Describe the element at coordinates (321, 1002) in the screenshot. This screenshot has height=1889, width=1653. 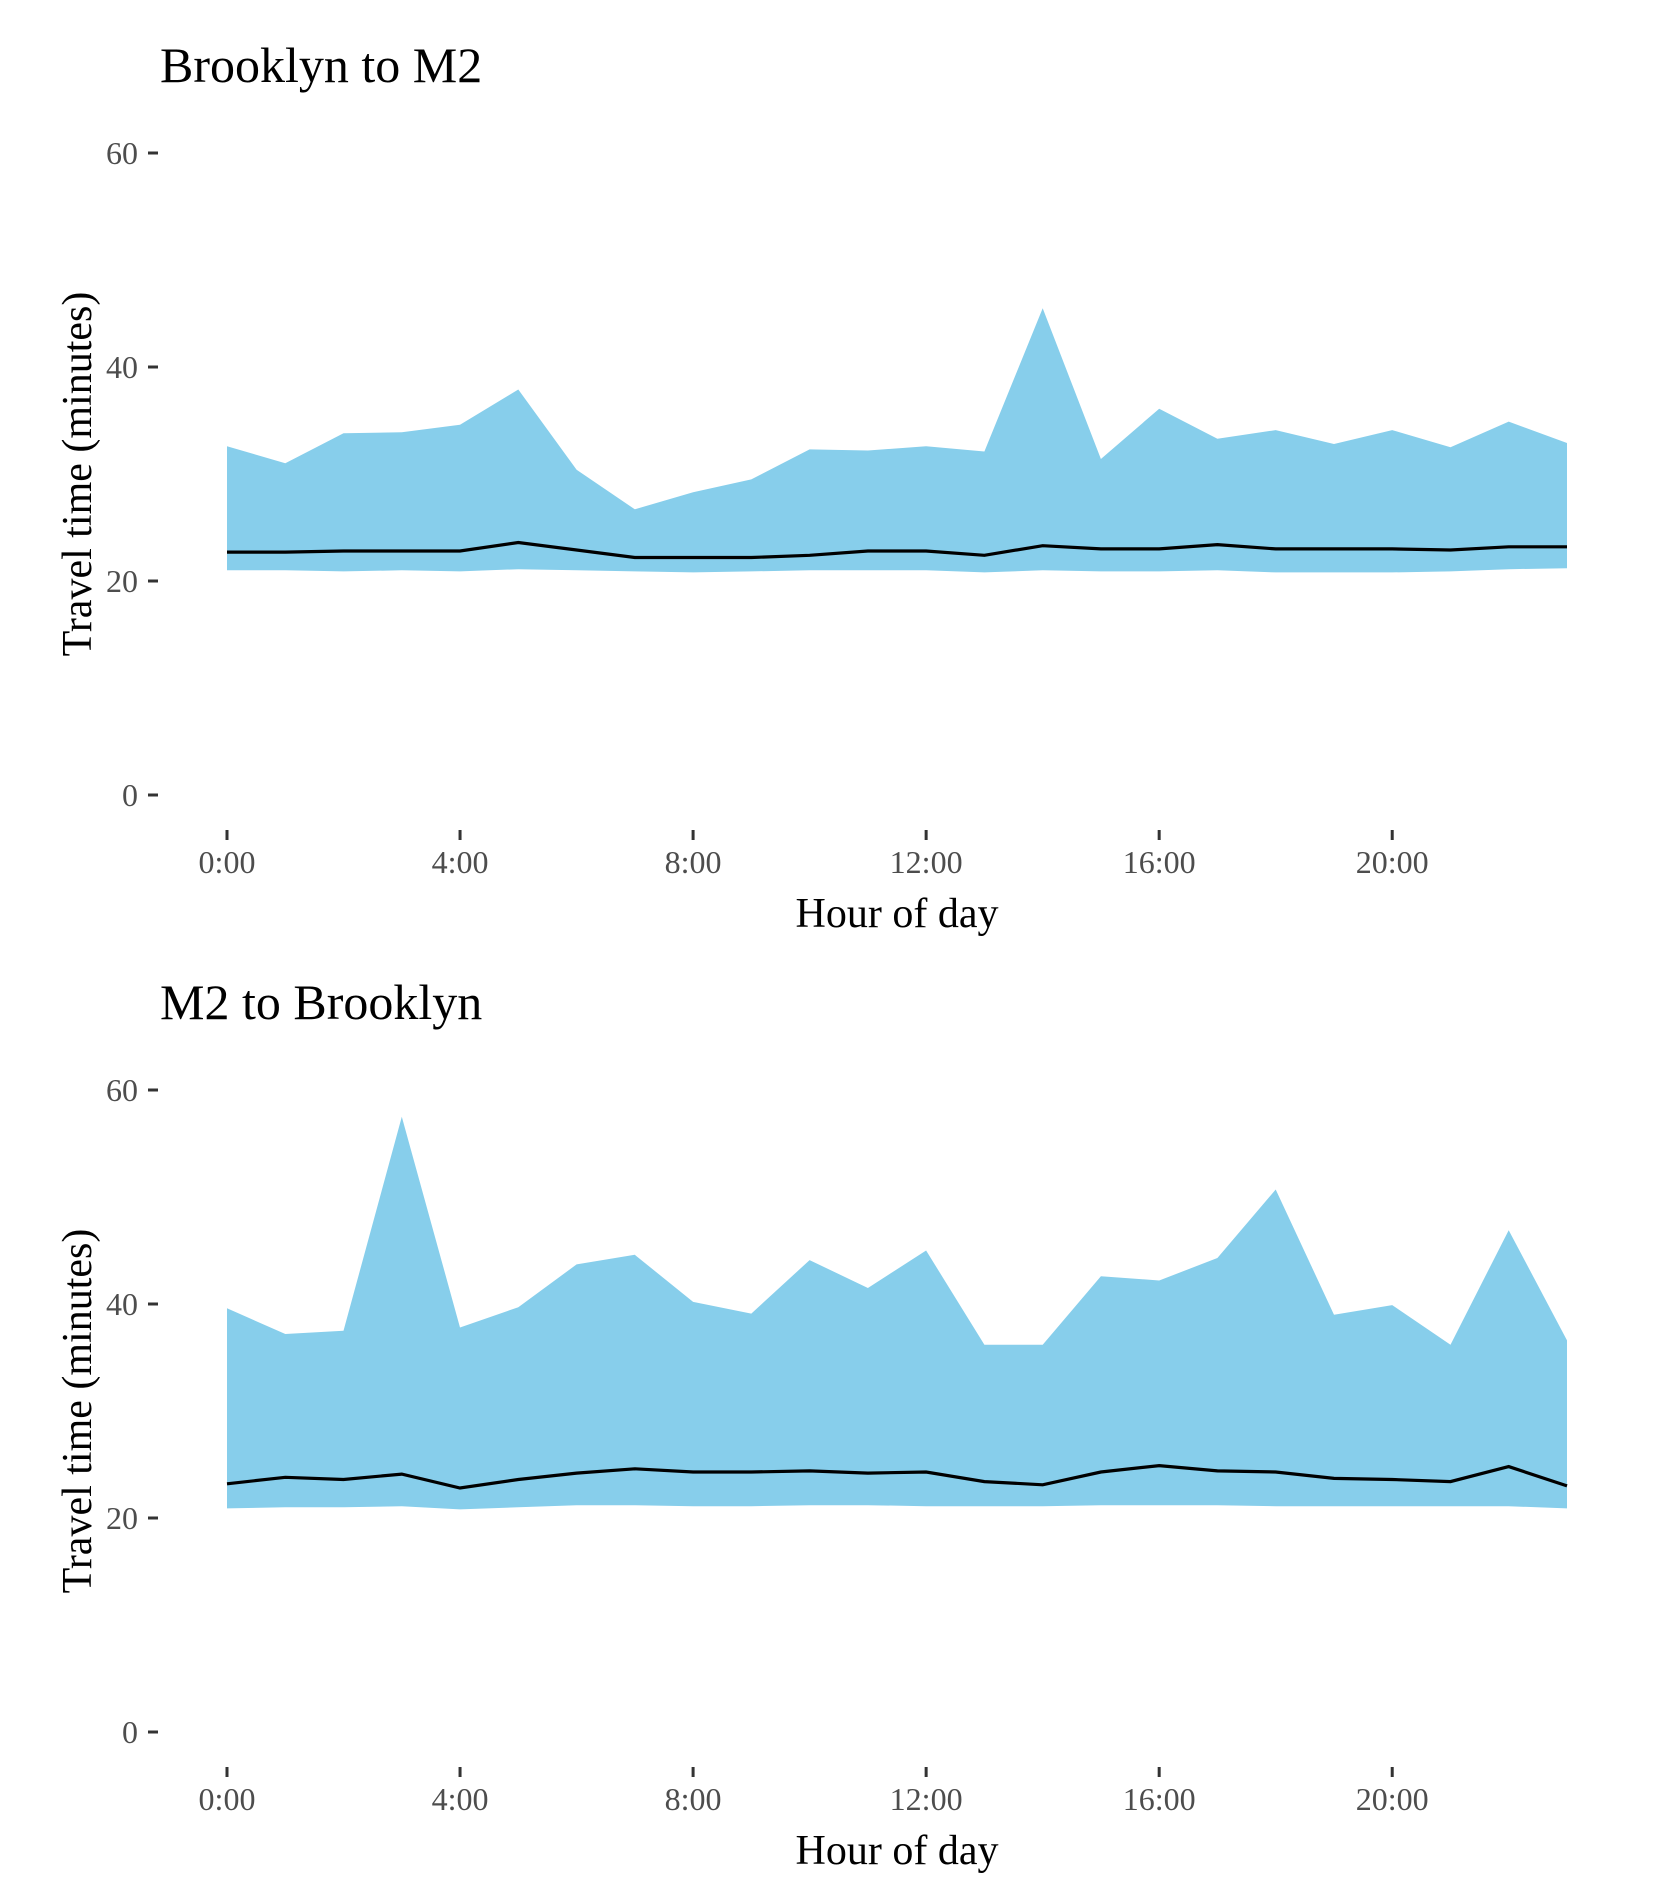
I see `chart-title: M2 to Brooklyn` at that location.